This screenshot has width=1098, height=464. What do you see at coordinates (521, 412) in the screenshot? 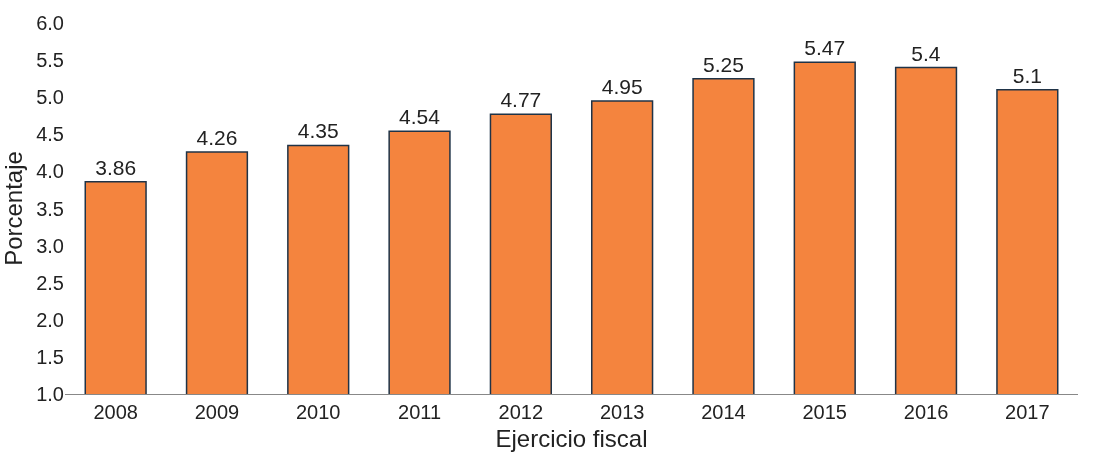
I see `x-tick-label: 2012` at bounding box center [521, 412].